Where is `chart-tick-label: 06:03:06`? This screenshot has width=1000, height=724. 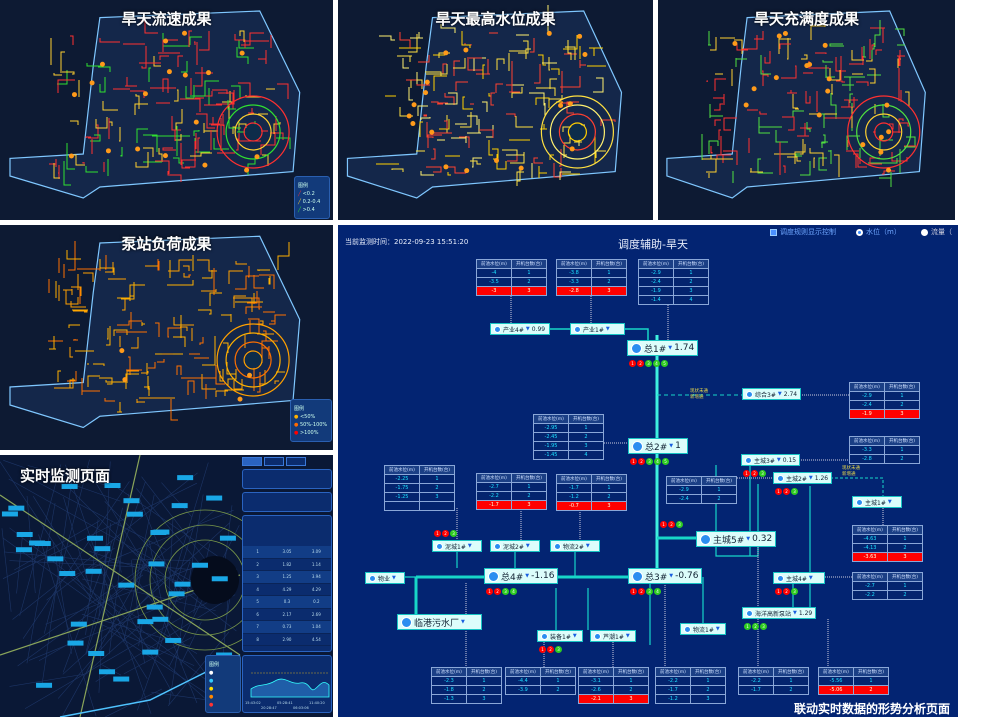
chart-tick-label: 06:03:06 is located at coordinates (301, 708).